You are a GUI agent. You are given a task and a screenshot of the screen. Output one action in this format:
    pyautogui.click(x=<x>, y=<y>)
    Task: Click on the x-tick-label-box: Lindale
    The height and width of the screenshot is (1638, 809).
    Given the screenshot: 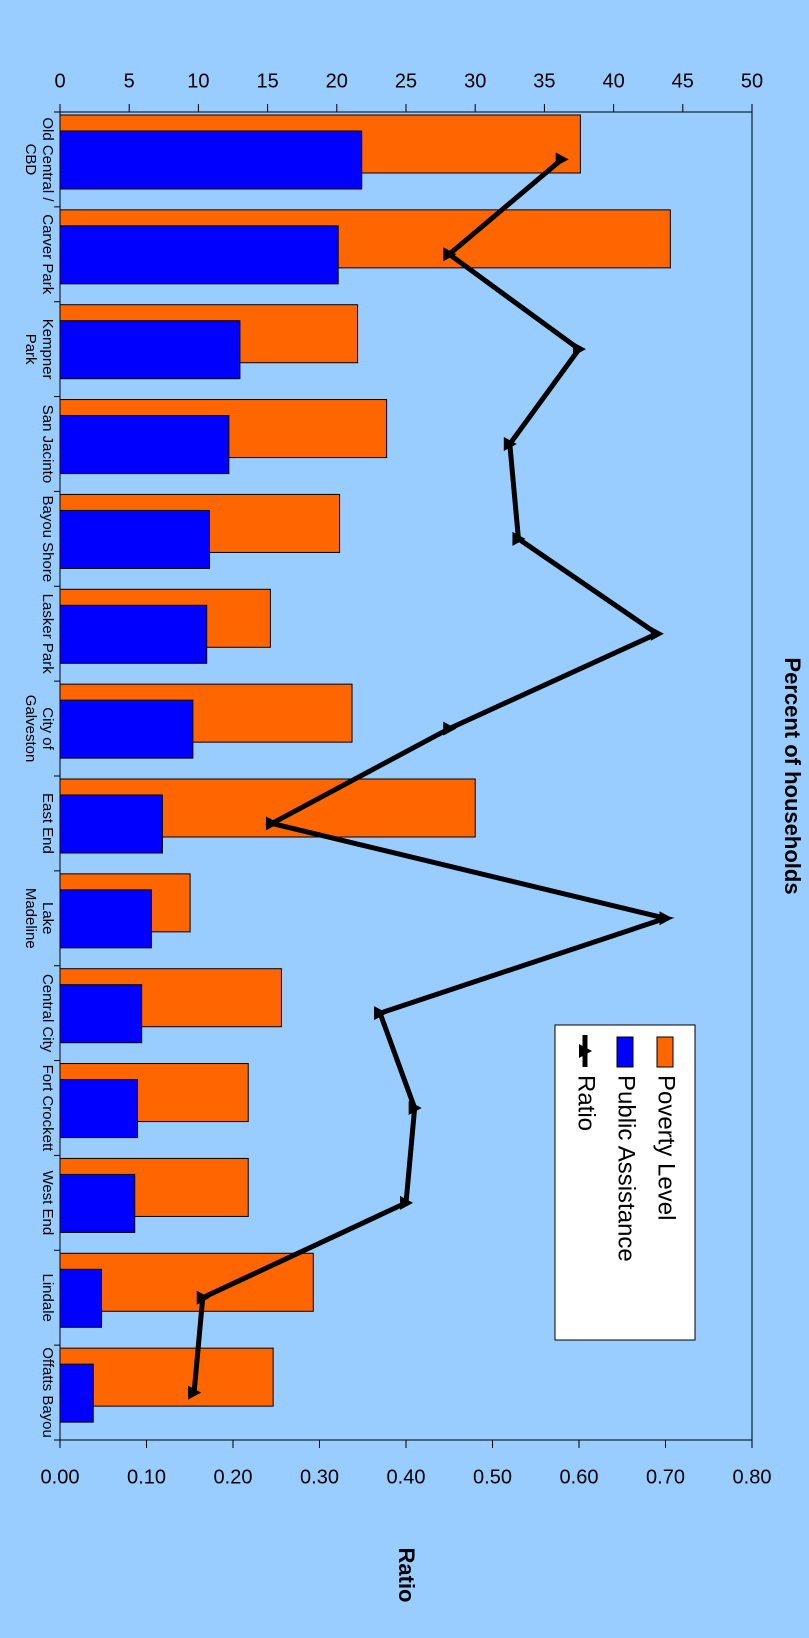 What is the action you would take?
    pyautogui.click(x=47, y=1297)
    